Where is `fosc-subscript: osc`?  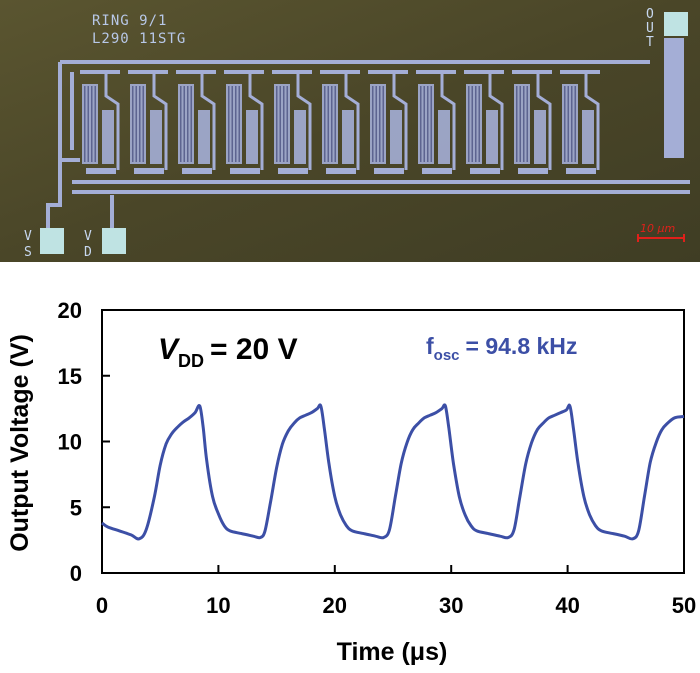 fosc-subscript: osc is located at coordinates (447, 355).